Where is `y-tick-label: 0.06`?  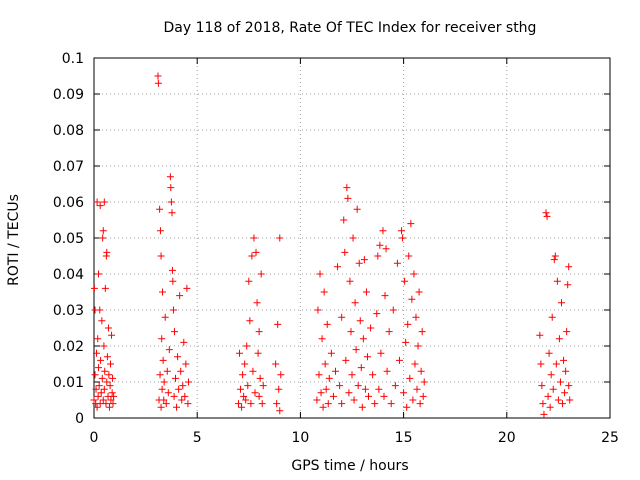
y-tick-label: 0.06 is located at coordinates (68, 203).